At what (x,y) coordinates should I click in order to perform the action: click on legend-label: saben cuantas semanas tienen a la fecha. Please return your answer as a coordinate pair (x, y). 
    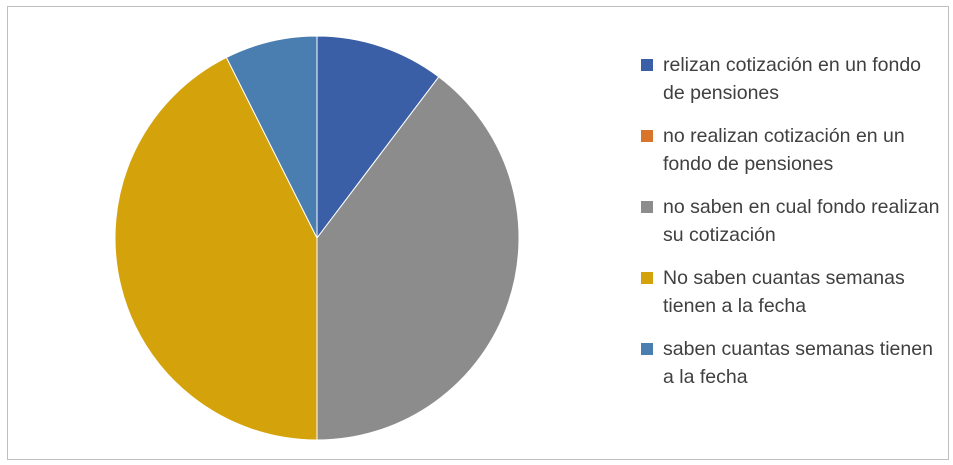
    Looking at the image, I should click on (798, 363).